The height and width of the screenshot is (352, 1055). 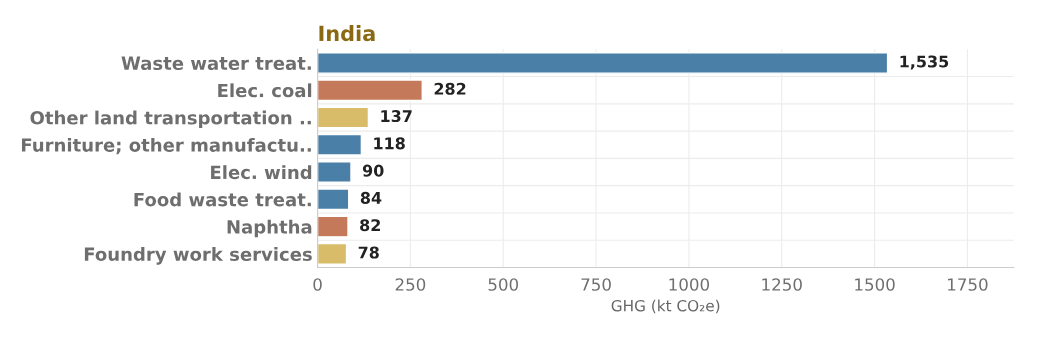 What do you see at coordinates (371, 197) in the screenshot?
I see `data-label: 84` at bounding box center [371, 197].